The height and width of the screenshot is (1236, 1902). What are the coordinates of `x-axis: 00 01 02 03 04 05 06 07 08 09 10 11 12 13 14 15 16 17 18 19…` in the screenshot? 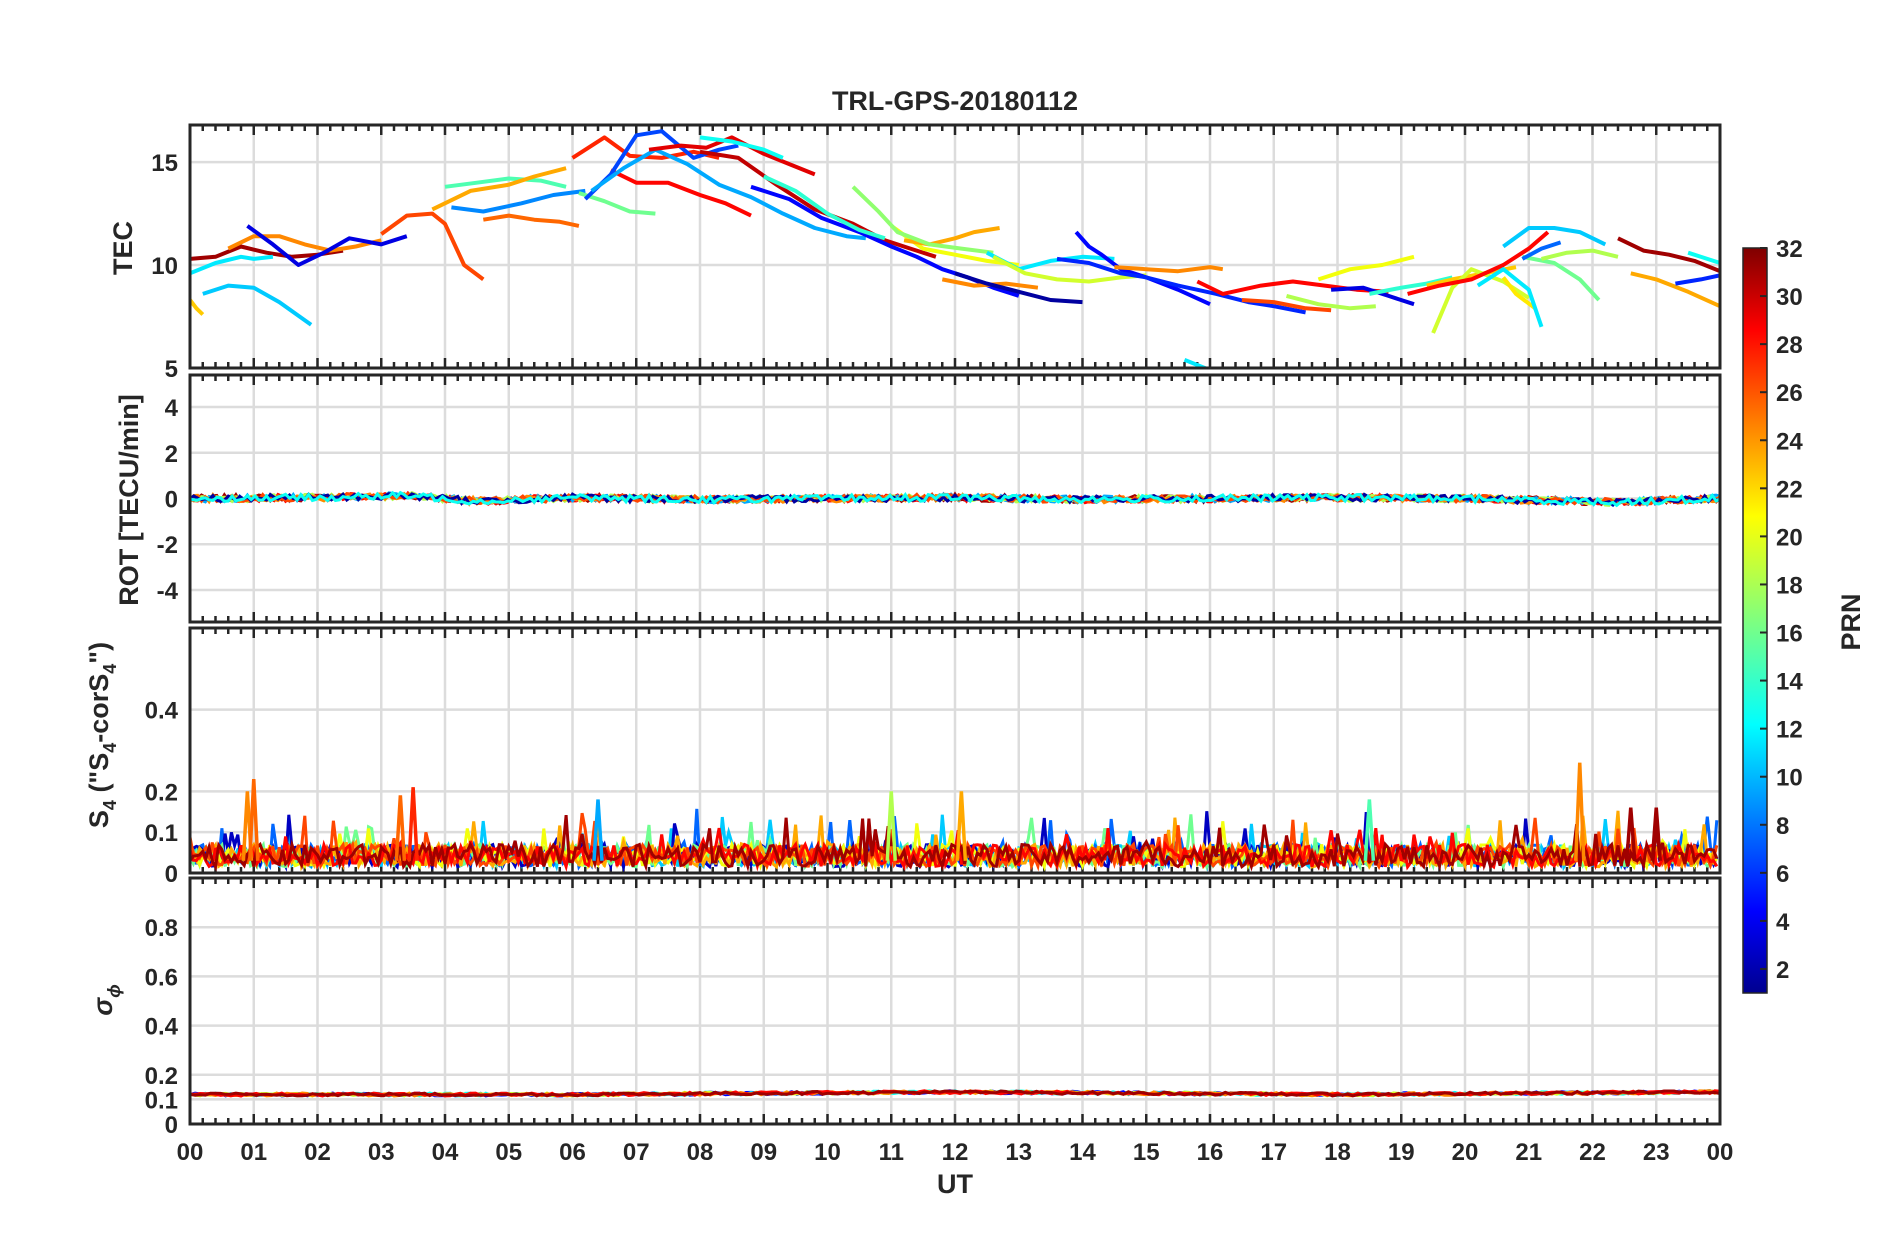 It's located at (955, 1152).